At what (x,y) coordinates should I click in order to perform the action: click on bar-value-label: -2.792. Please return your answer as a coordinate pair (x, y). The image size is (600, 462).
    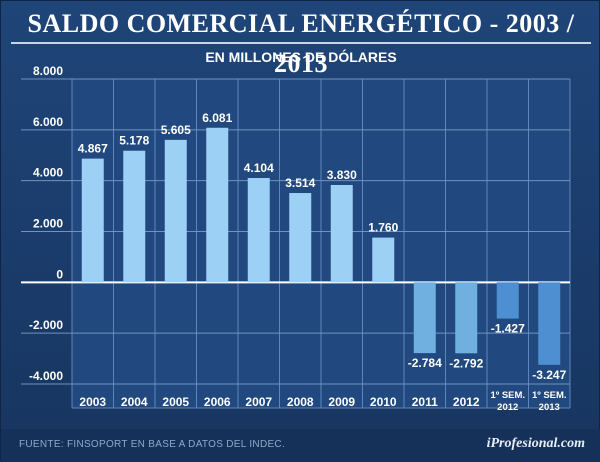
    Looking at the image, I should click on (466, 363).